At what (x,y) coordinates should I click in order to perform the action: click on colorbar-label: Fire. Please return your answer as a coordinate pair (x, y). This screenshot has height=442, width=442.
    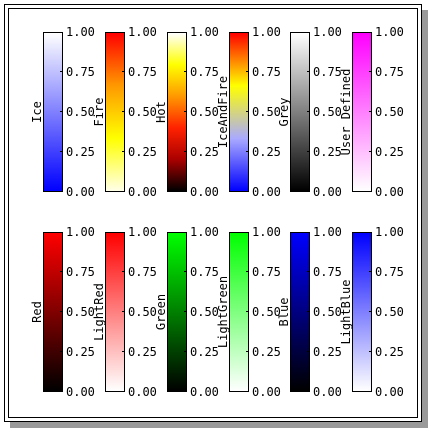
    Looking at the image, I should click on (99, 112).